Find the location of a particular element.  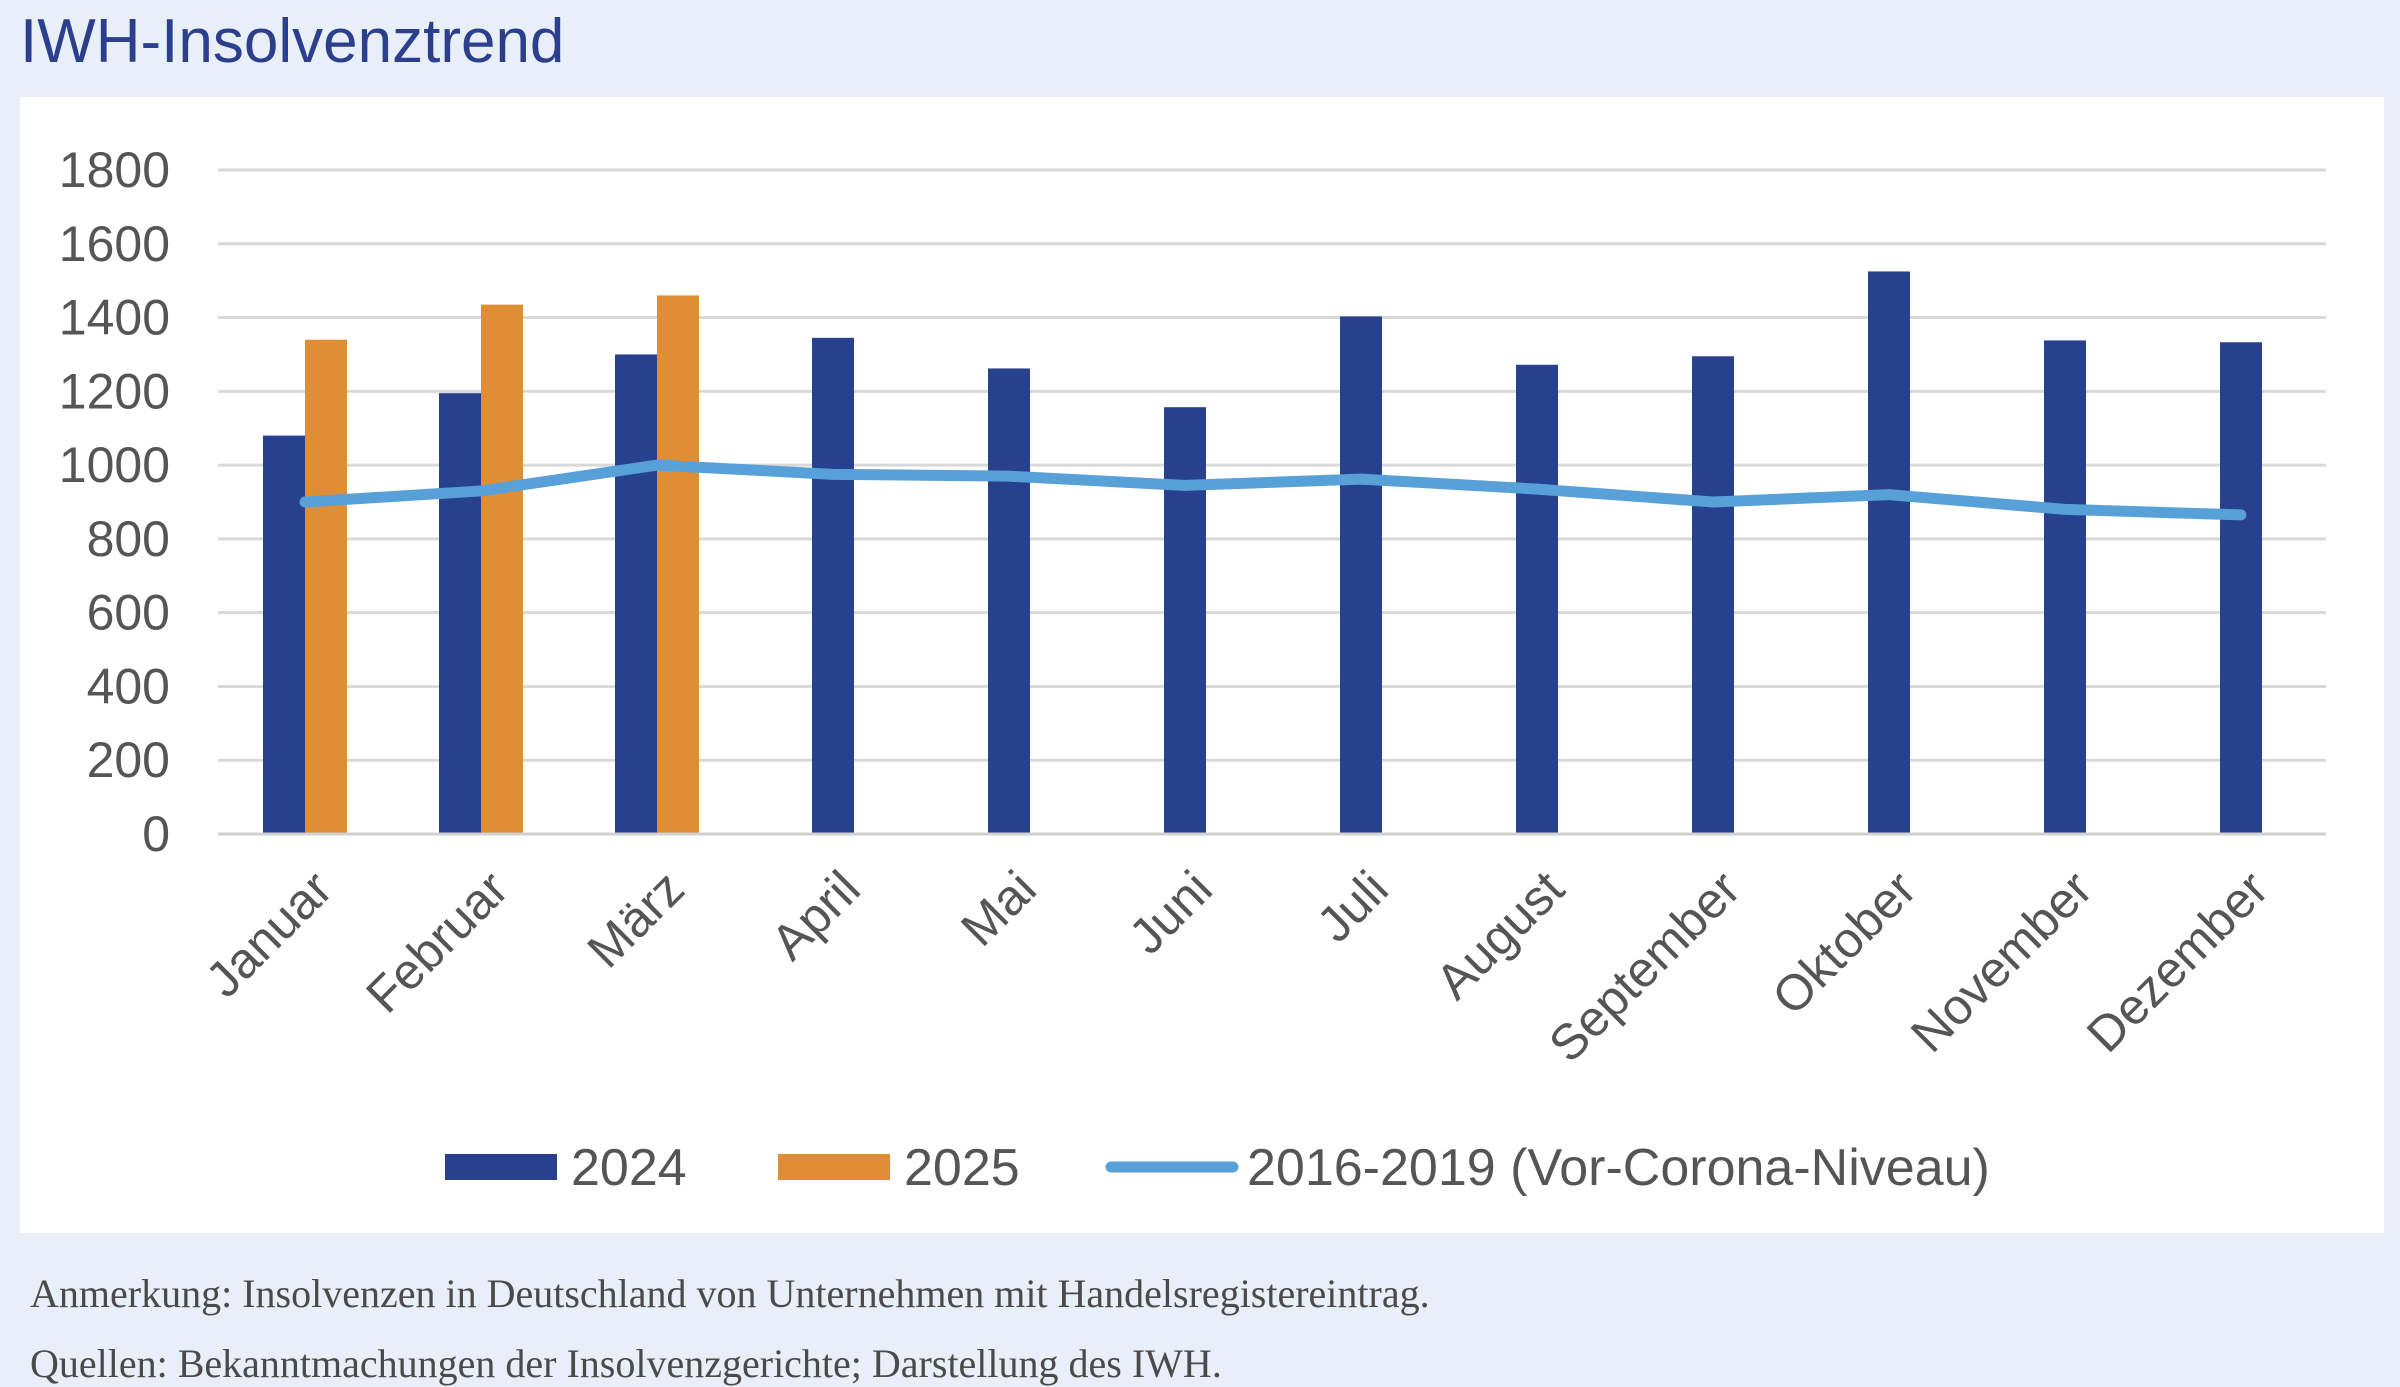

x-tick-label: September is located at coordinates (1644, 966).